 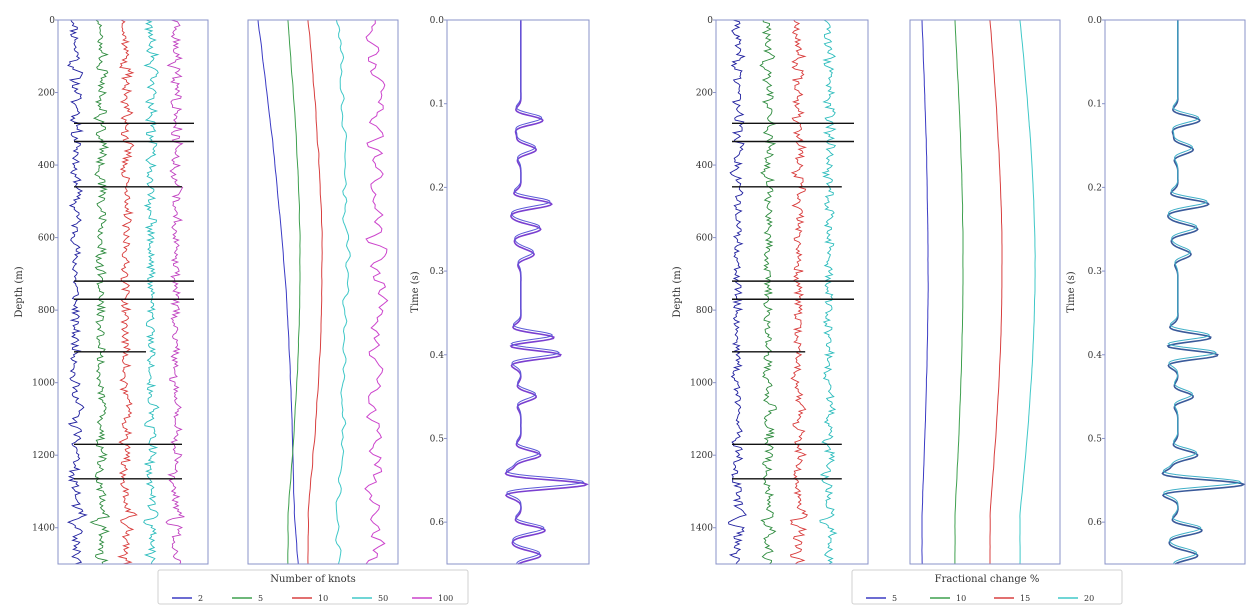 What do you see at coordinates (45, 275) in the screenshot?
I see `yticks-left: 0 200 400 600 800 1000 1200 1400` at bounding box center [45, 275].